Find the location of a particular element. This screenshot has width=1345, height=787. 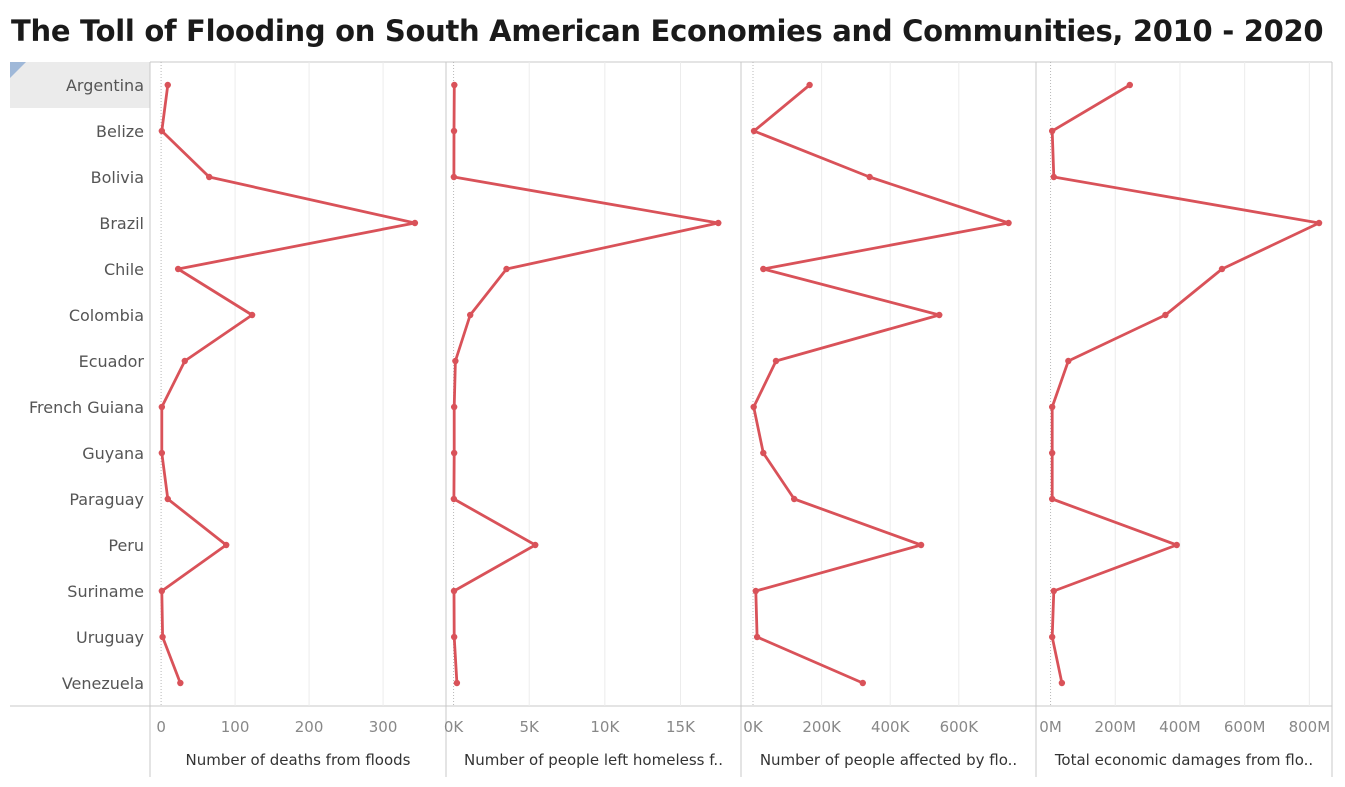

data-point-3-guyana is located at coordinates (763, 453).